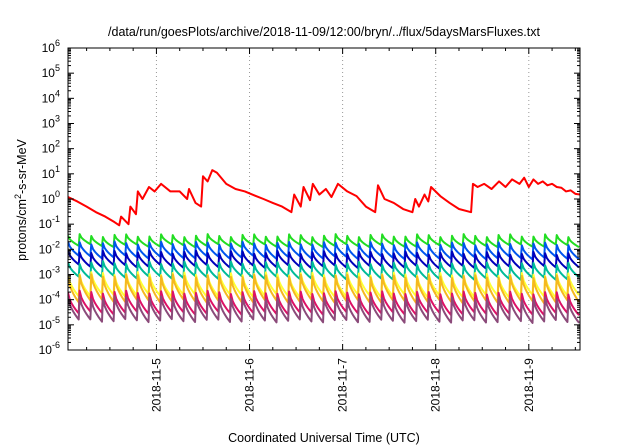 Image resolution: width=640 pixels, height=448 pixels. I want to click on y-tick-label: 10⁻⁶, so click(49, 348).